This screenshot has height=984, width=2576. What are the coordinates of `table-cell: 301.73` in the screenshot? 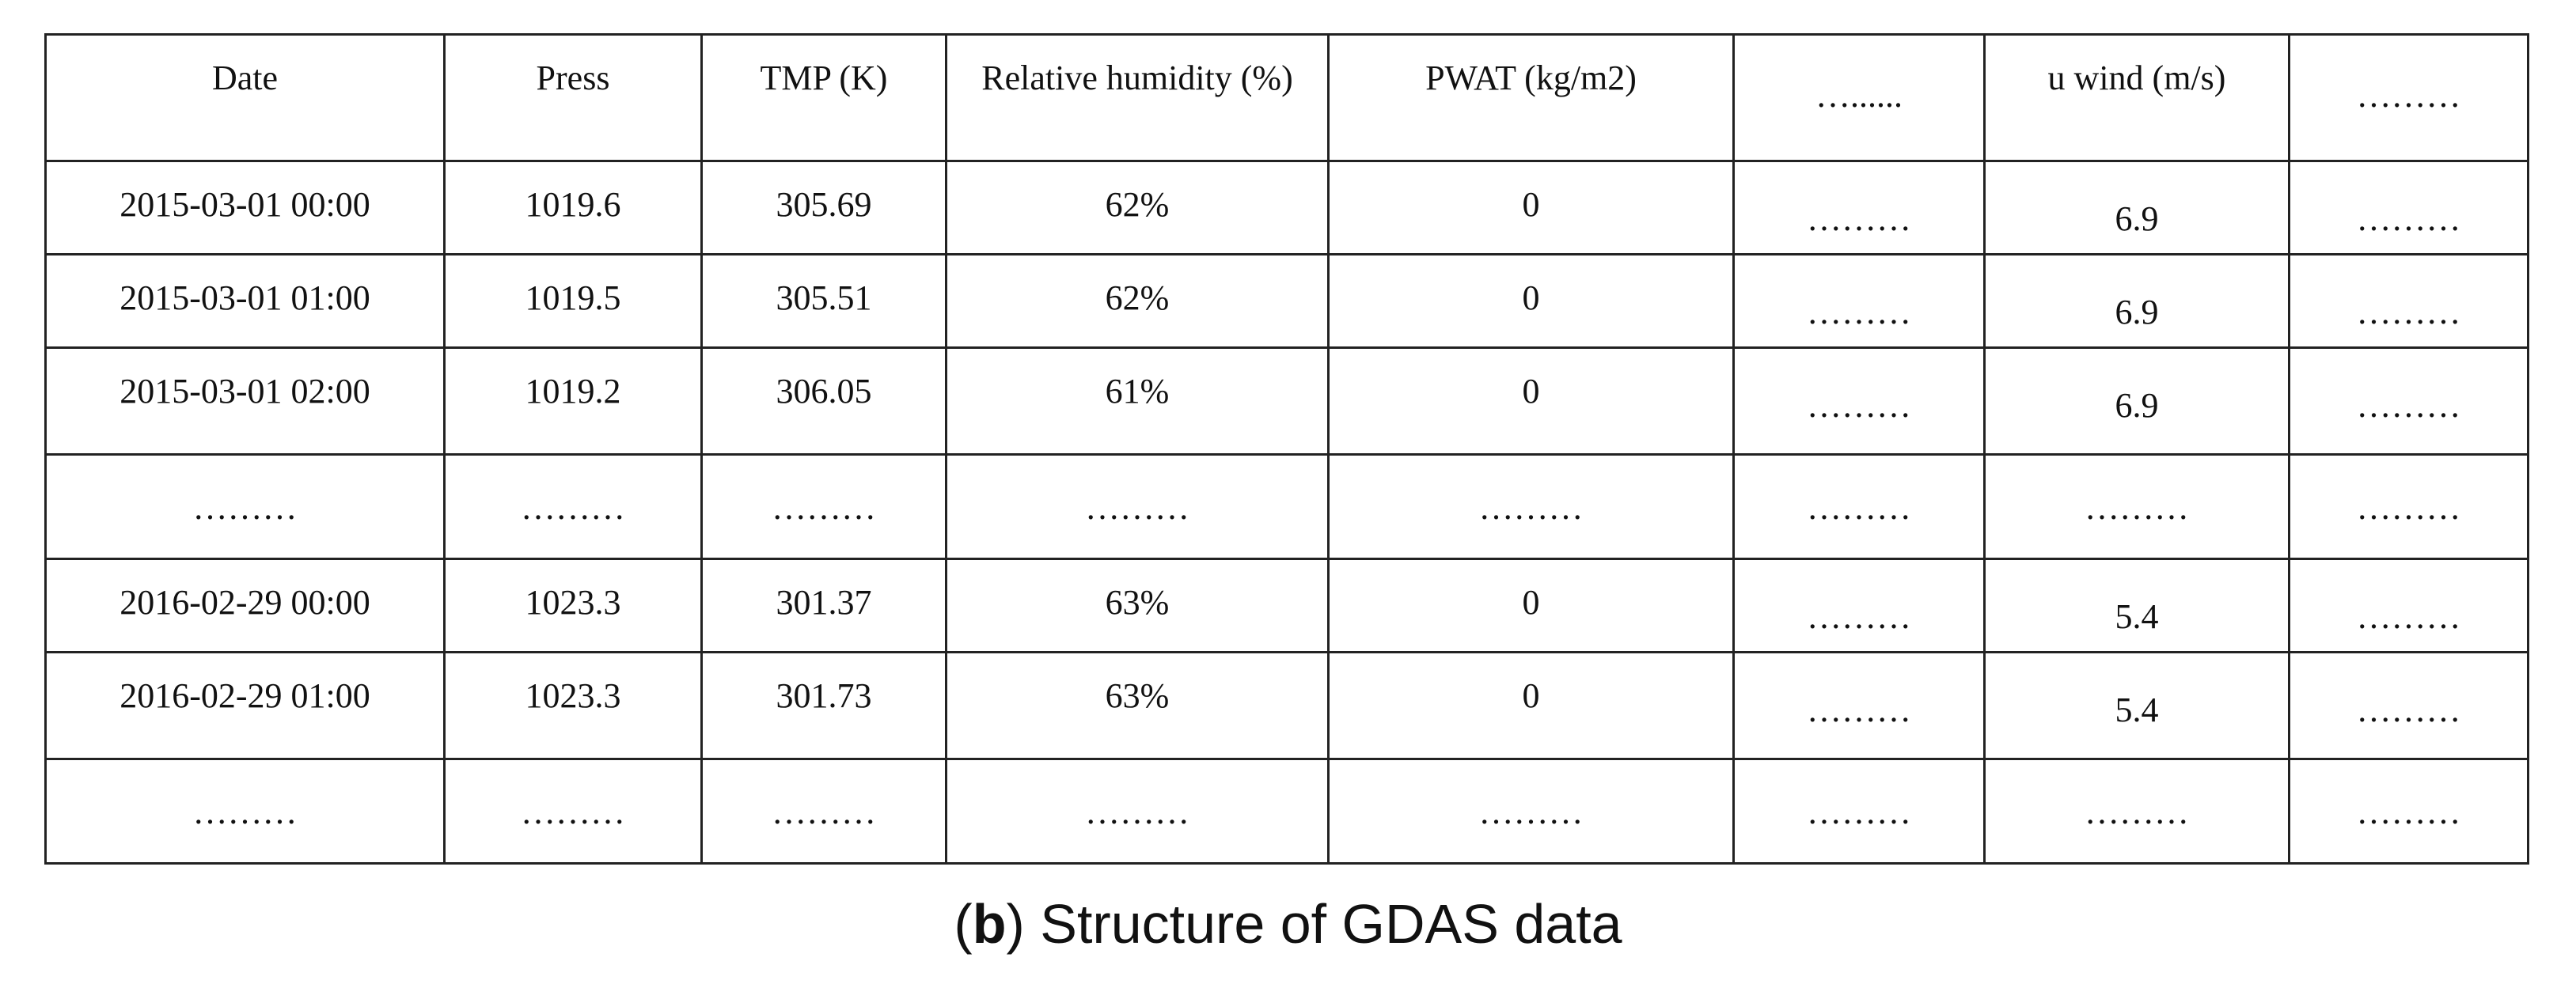 It's located at (823, 705).